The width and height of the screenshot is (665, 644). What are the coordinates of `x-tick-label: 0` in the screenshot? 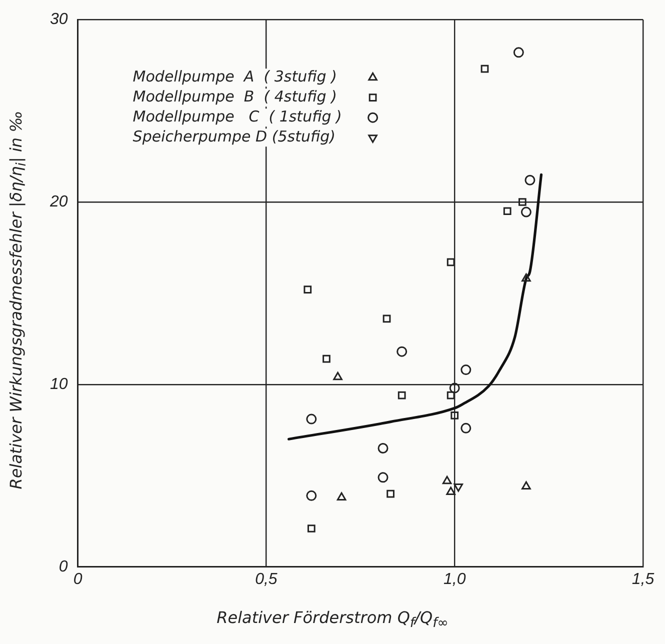 It's located at (77, 579).